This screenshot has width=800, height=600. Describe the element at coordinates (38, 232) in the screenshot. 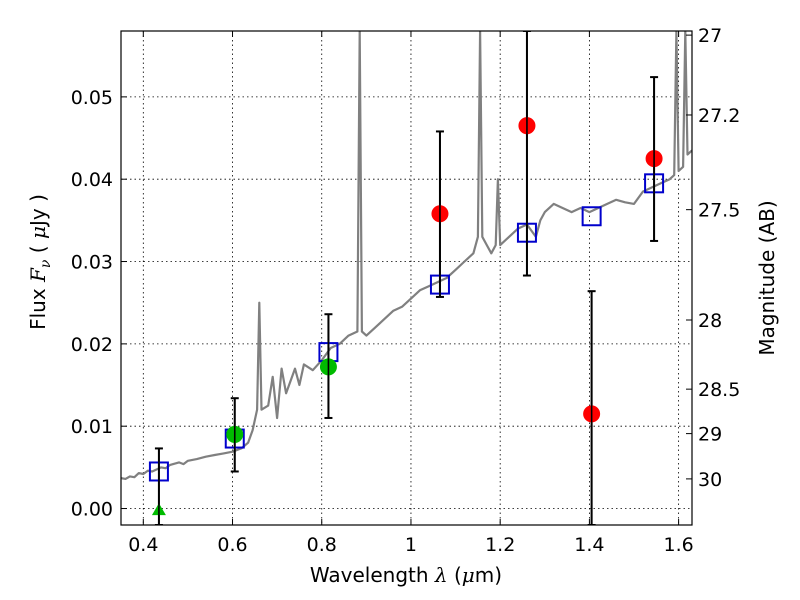

I see `y-axis-unit-mu: μ` at that location.